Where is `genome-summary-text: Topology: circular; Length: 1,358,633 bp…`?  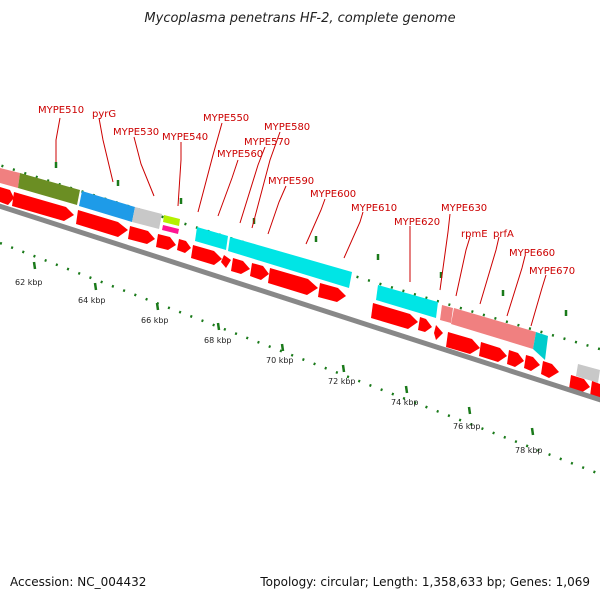 genome-summary-text: Topology: circular; Length: 1,358,633 bp… is located at coordinates (424, 582).